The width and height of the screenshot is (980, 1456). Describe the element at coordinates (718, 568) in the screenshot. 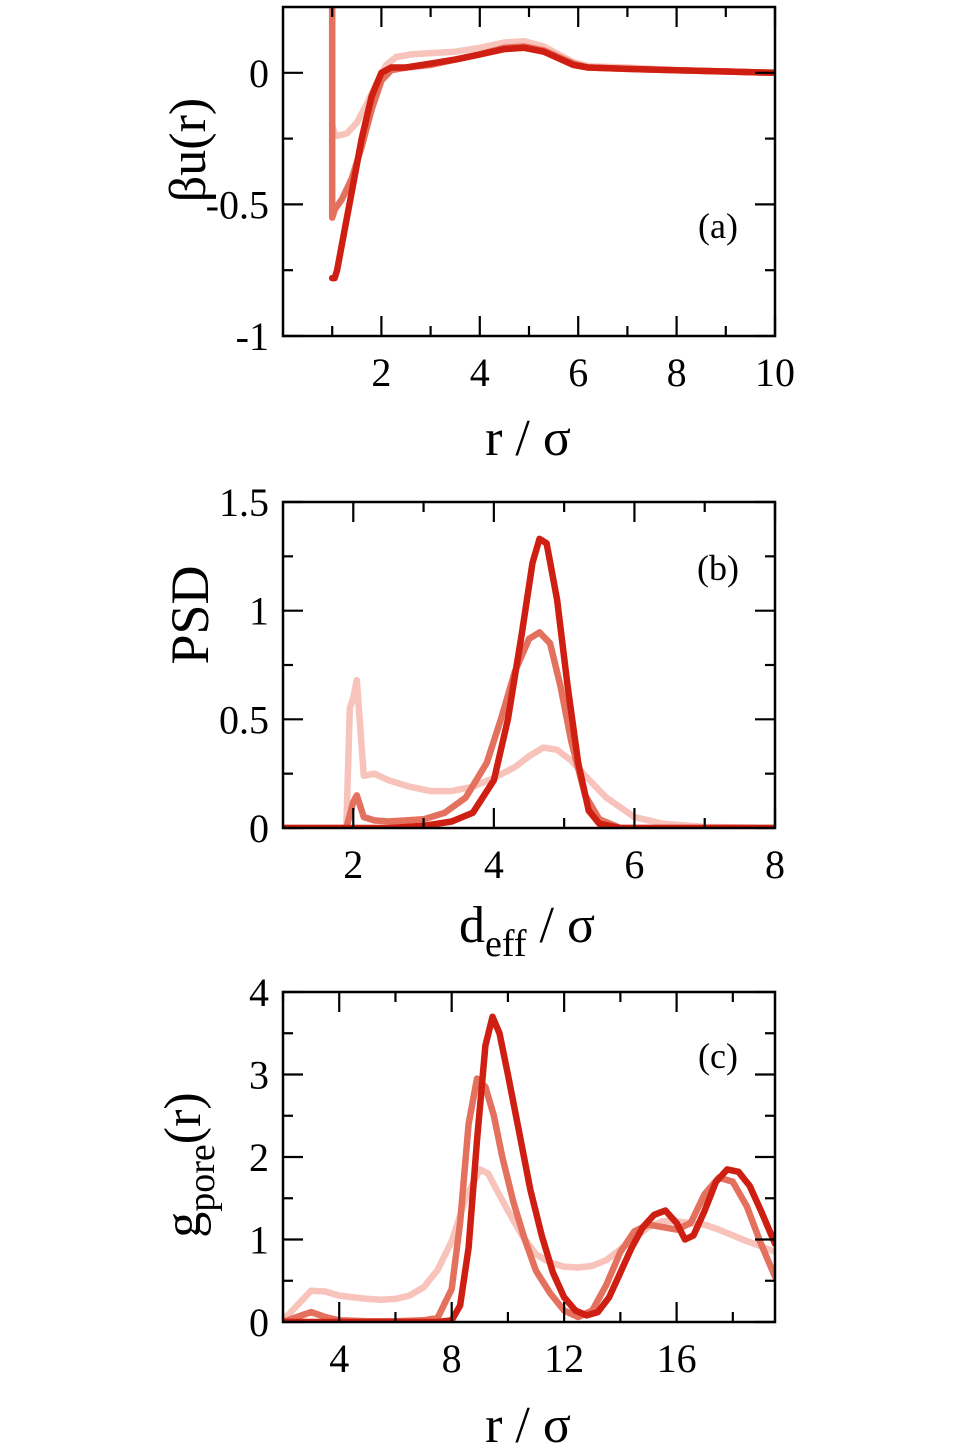

I see `panel-b-label: (b)` at that location.